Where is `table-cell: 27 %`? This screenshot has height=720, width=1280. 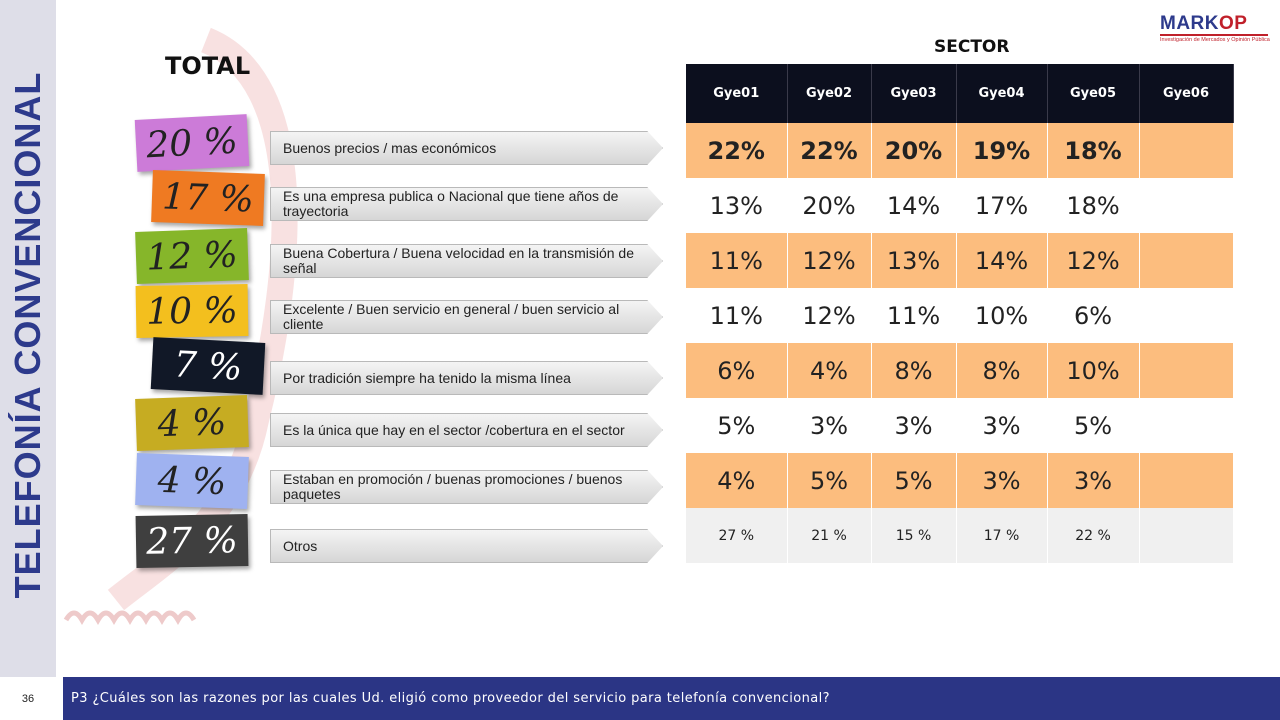
table-cell: 27 % is located at coordinates (737, 535).